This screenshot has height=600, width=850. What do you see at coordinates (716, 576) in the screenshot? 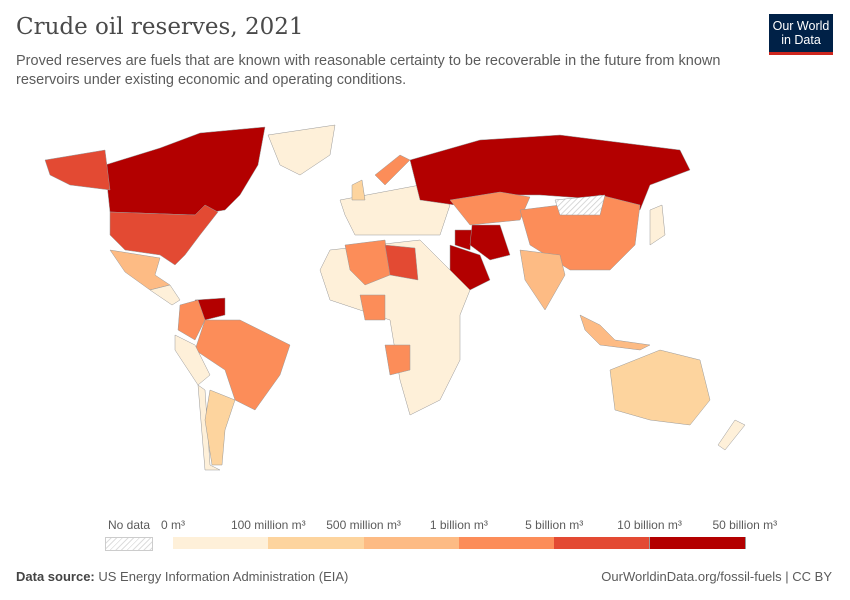
I see `source-url: OurWorldinData.org/fossil-fuels | CC BY` at bounding box center [716, 576].